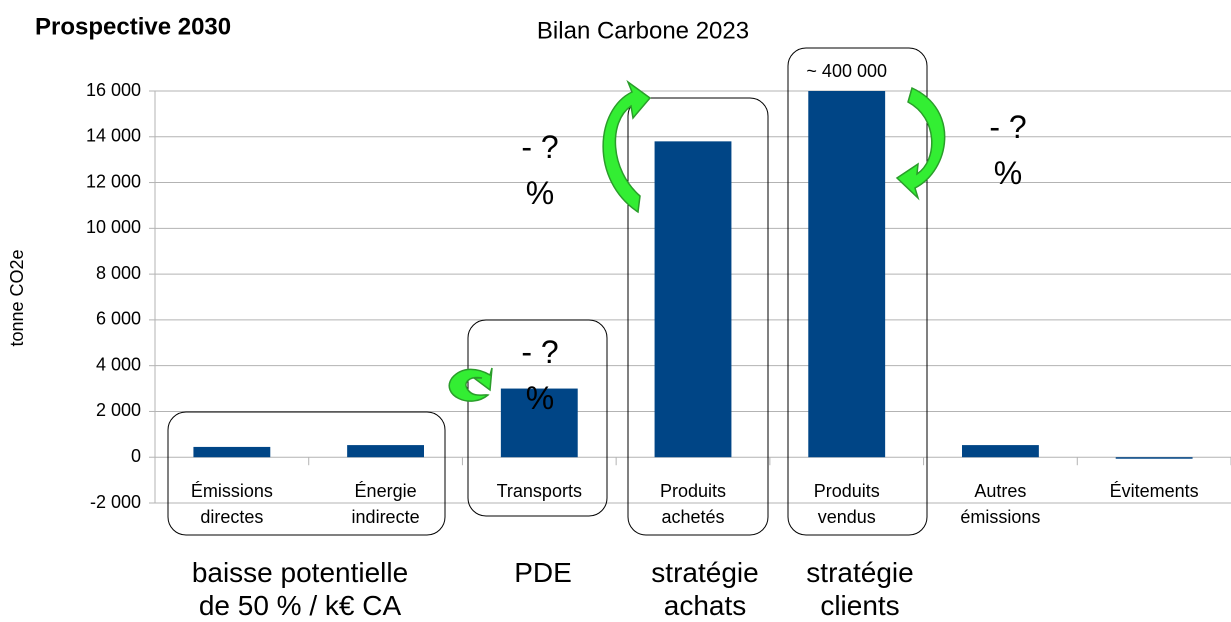  Describe the element at coordinates (539, 491) in the screenshot. I see `x-tick-label: Transports` at that location.